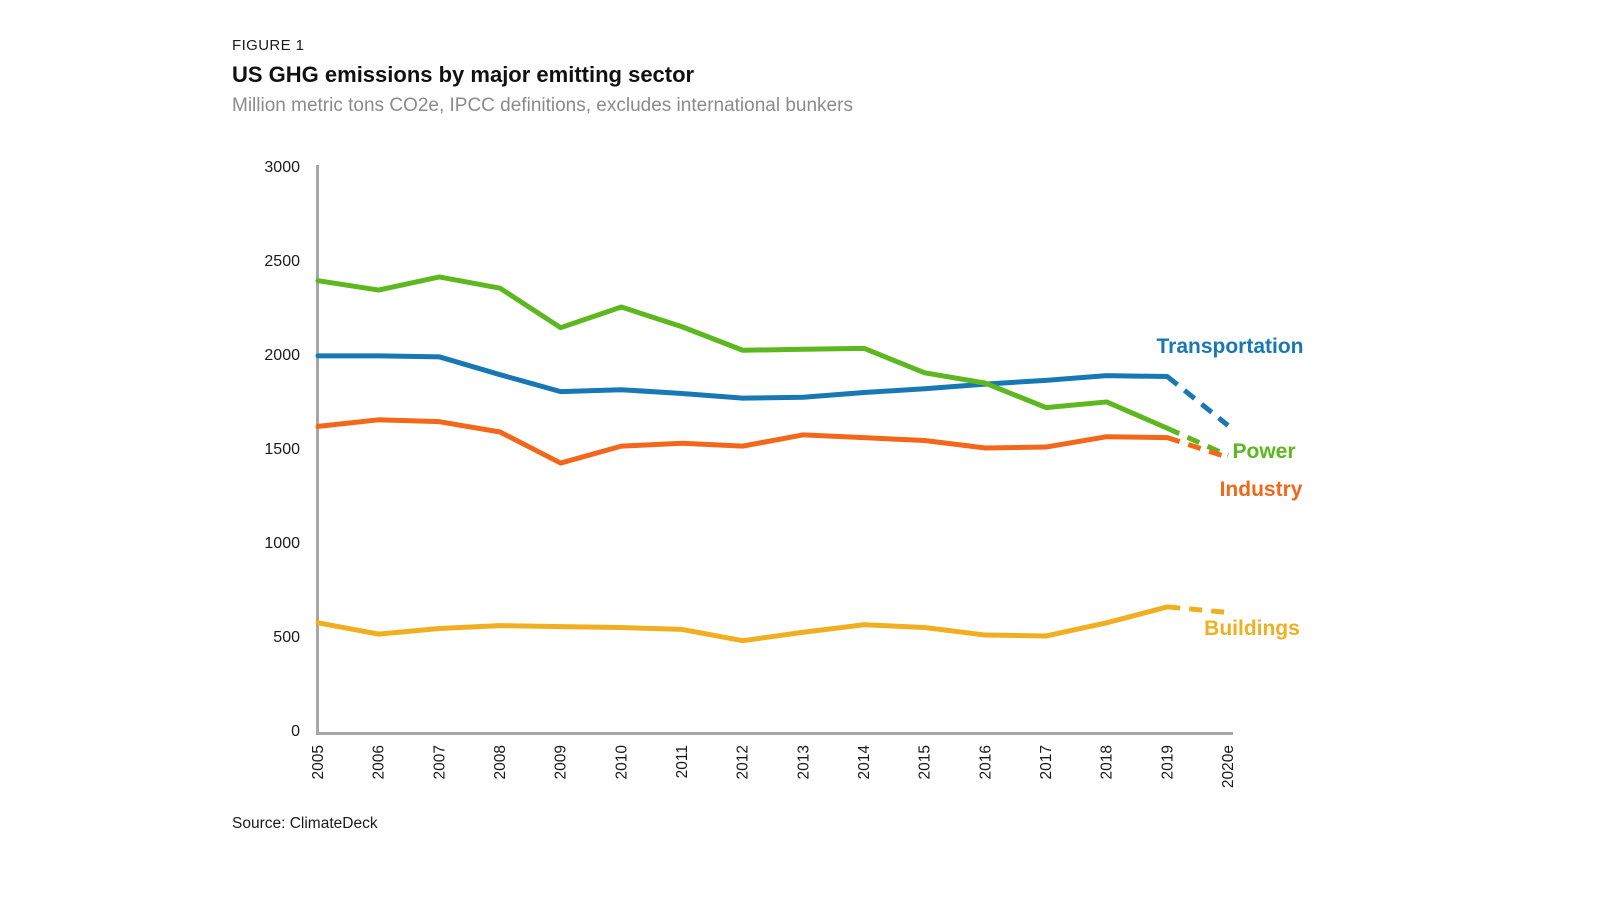  Describe the element at coordinates (1261, 489) in the screenshot. I see `series-label-industry: Industry` at that location.